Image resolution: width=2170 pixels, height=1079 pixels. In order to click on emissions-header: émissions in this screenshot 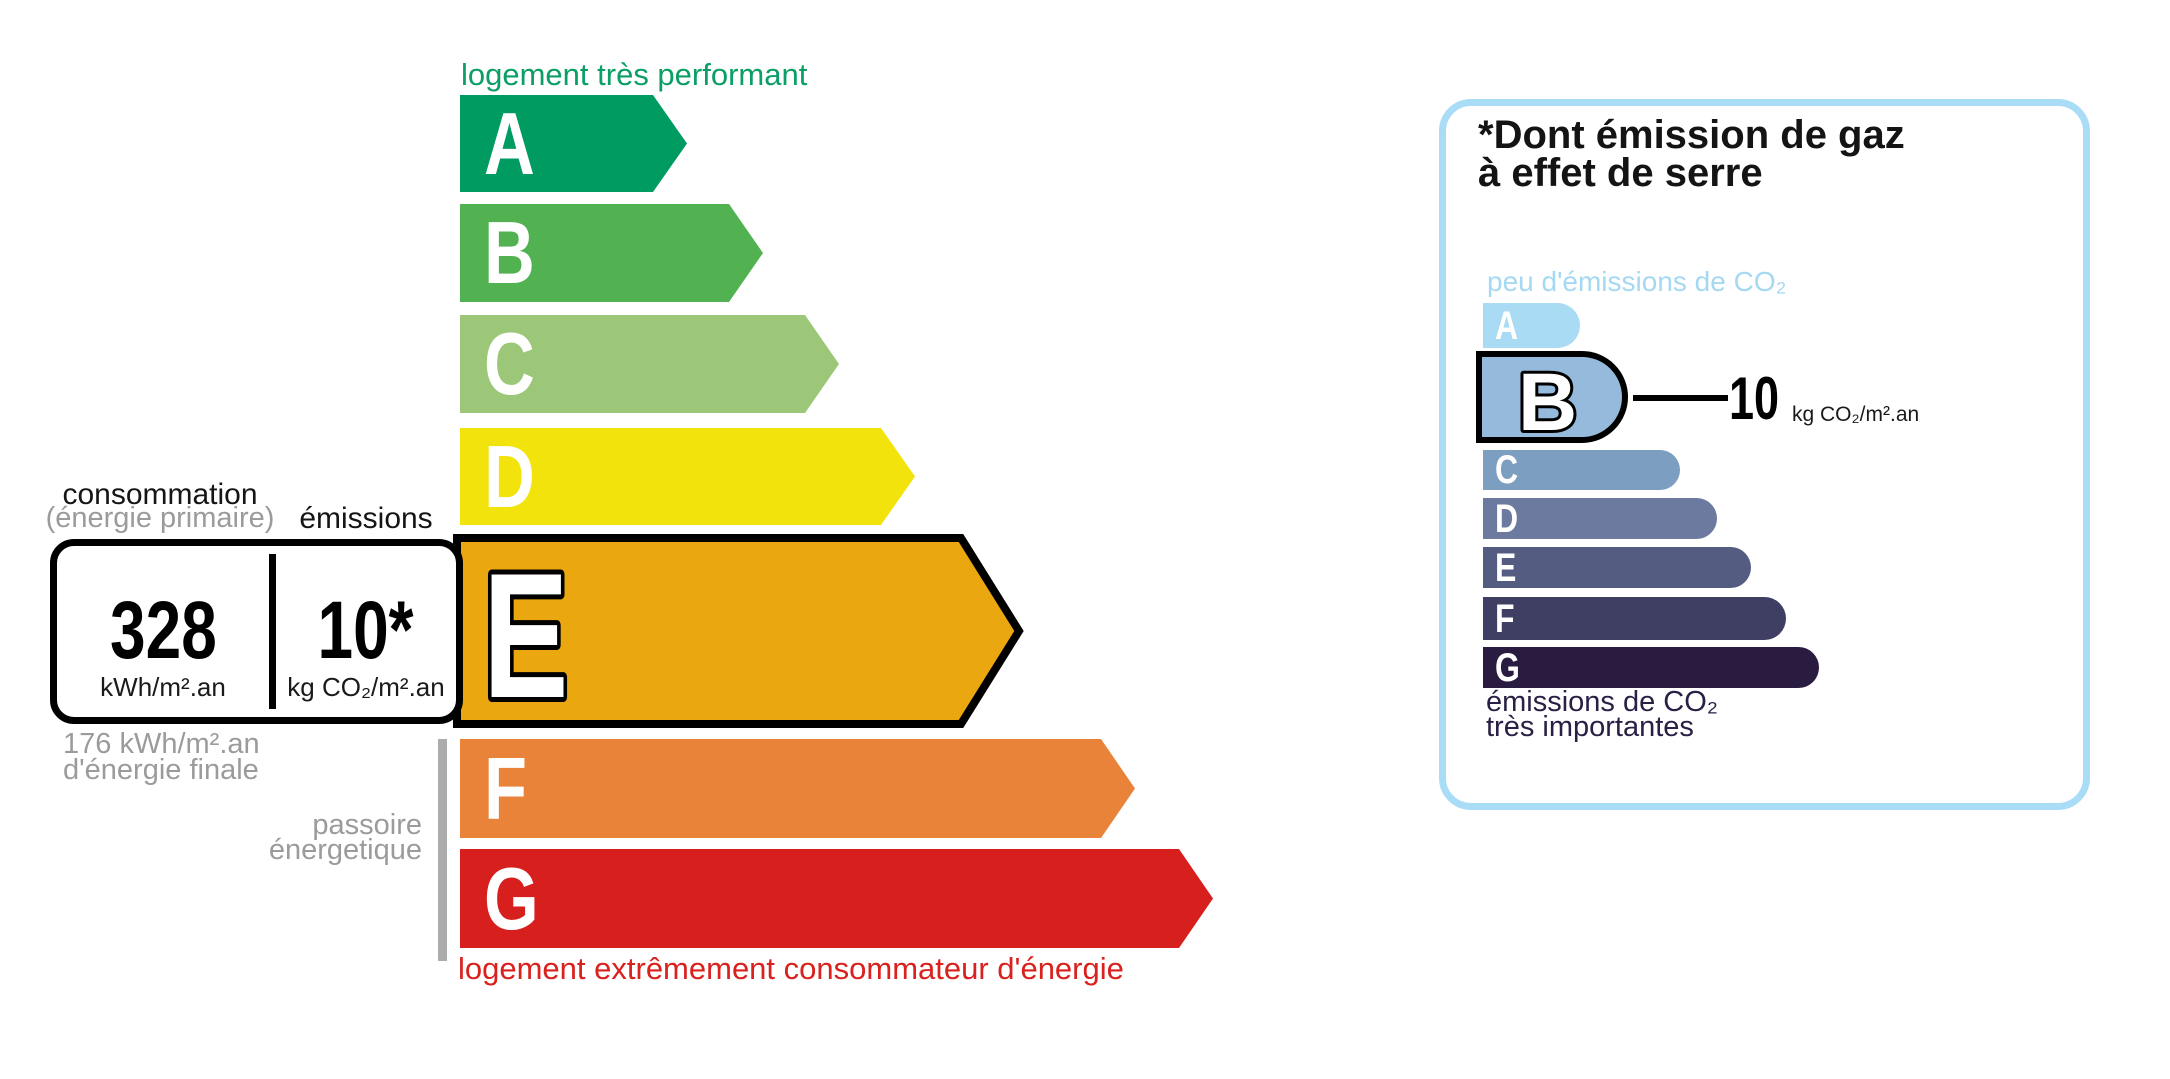, I will do `click(366, 518)`.